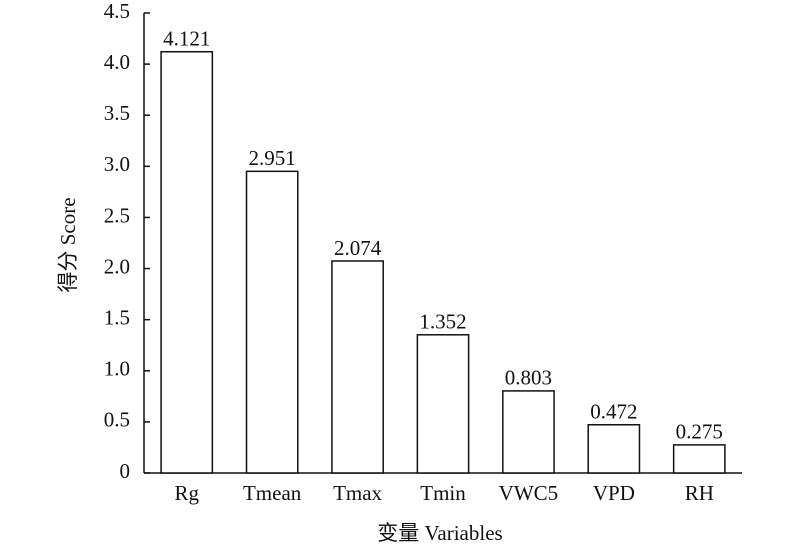  I want to click on y-tick-label: 1.0, so click(117, 369).